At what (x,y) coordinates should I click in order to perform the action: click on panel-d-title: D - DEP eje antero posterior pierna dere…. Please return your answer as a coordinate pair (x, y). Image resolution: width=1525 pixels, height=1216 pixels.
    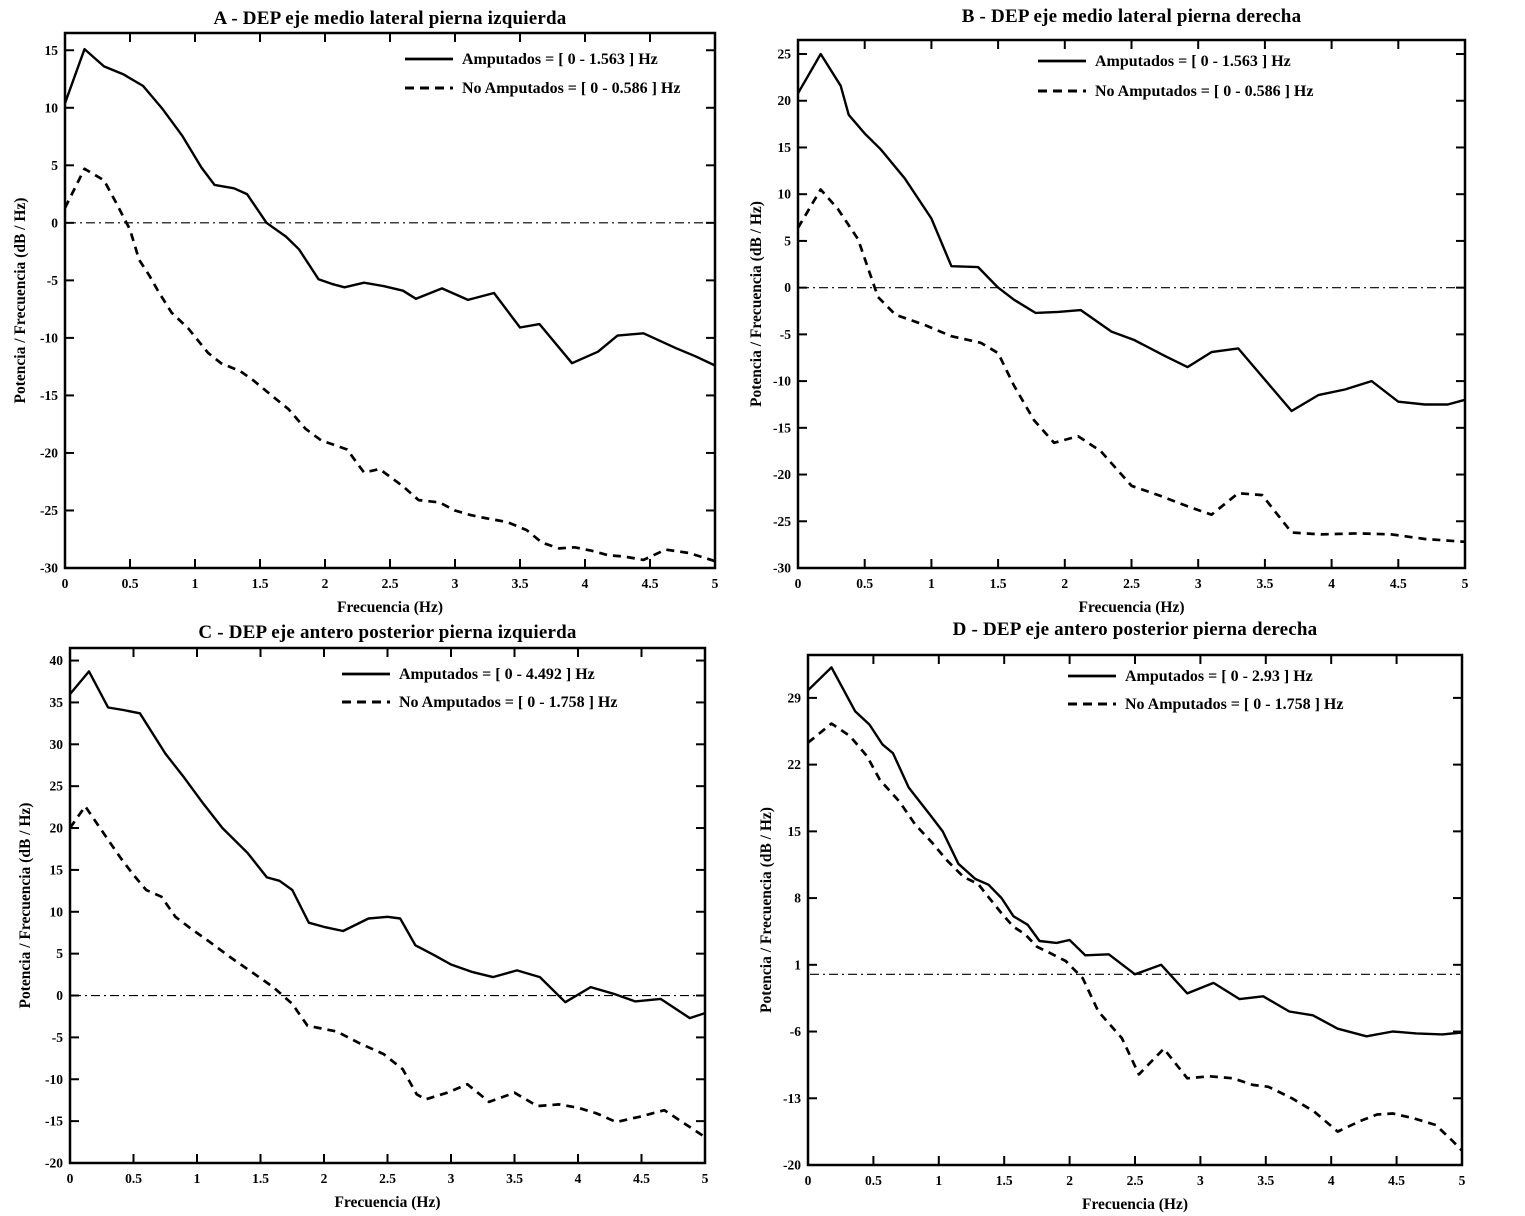
    Looking at the image, I should click on (1135, 629).